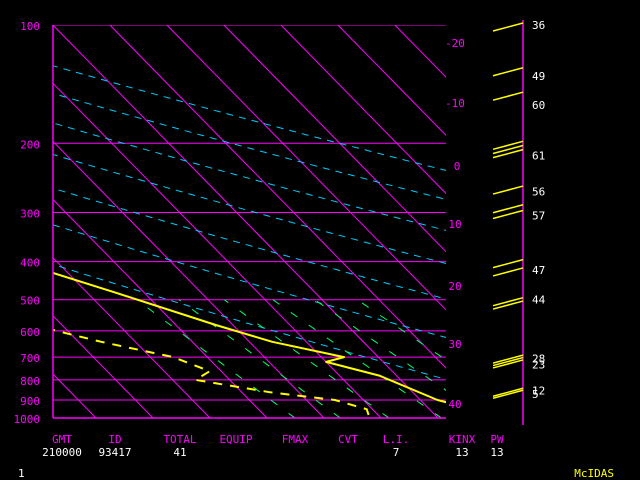 The width and height of the screenshot is (640, 480). I want to click on index-header: FMAX, so click(295, 439).